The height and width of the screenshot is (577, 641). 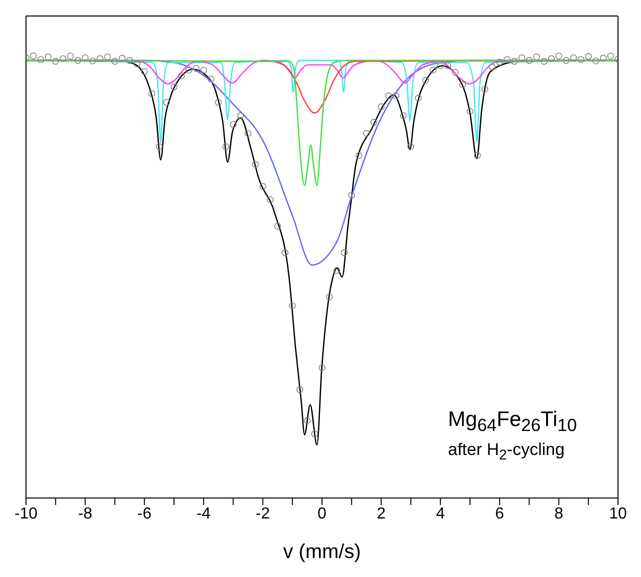 I want to click on x-tick-label: 0, so click(x=322, y=513).